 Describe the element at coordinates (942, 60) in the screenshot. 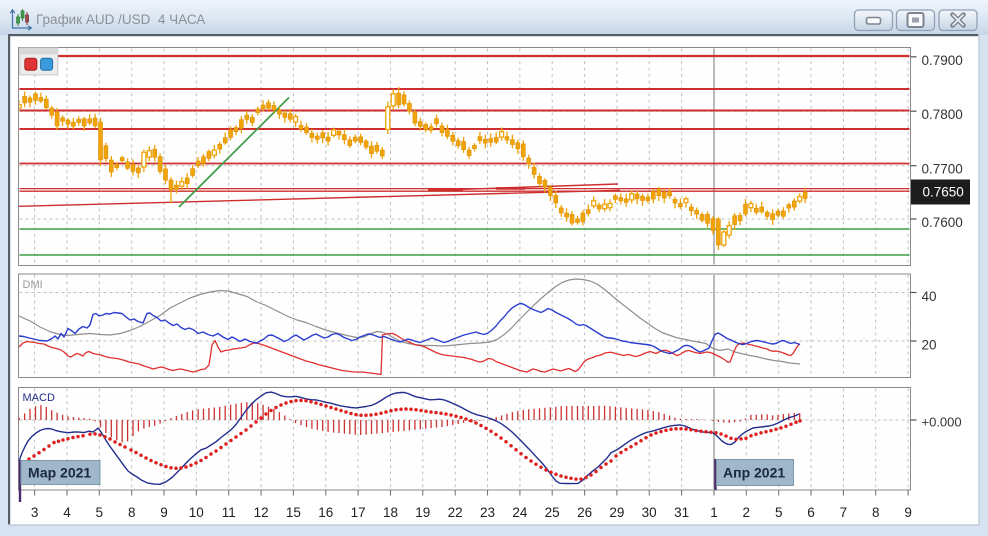

I see `svg-text: 0.7900` at that location.